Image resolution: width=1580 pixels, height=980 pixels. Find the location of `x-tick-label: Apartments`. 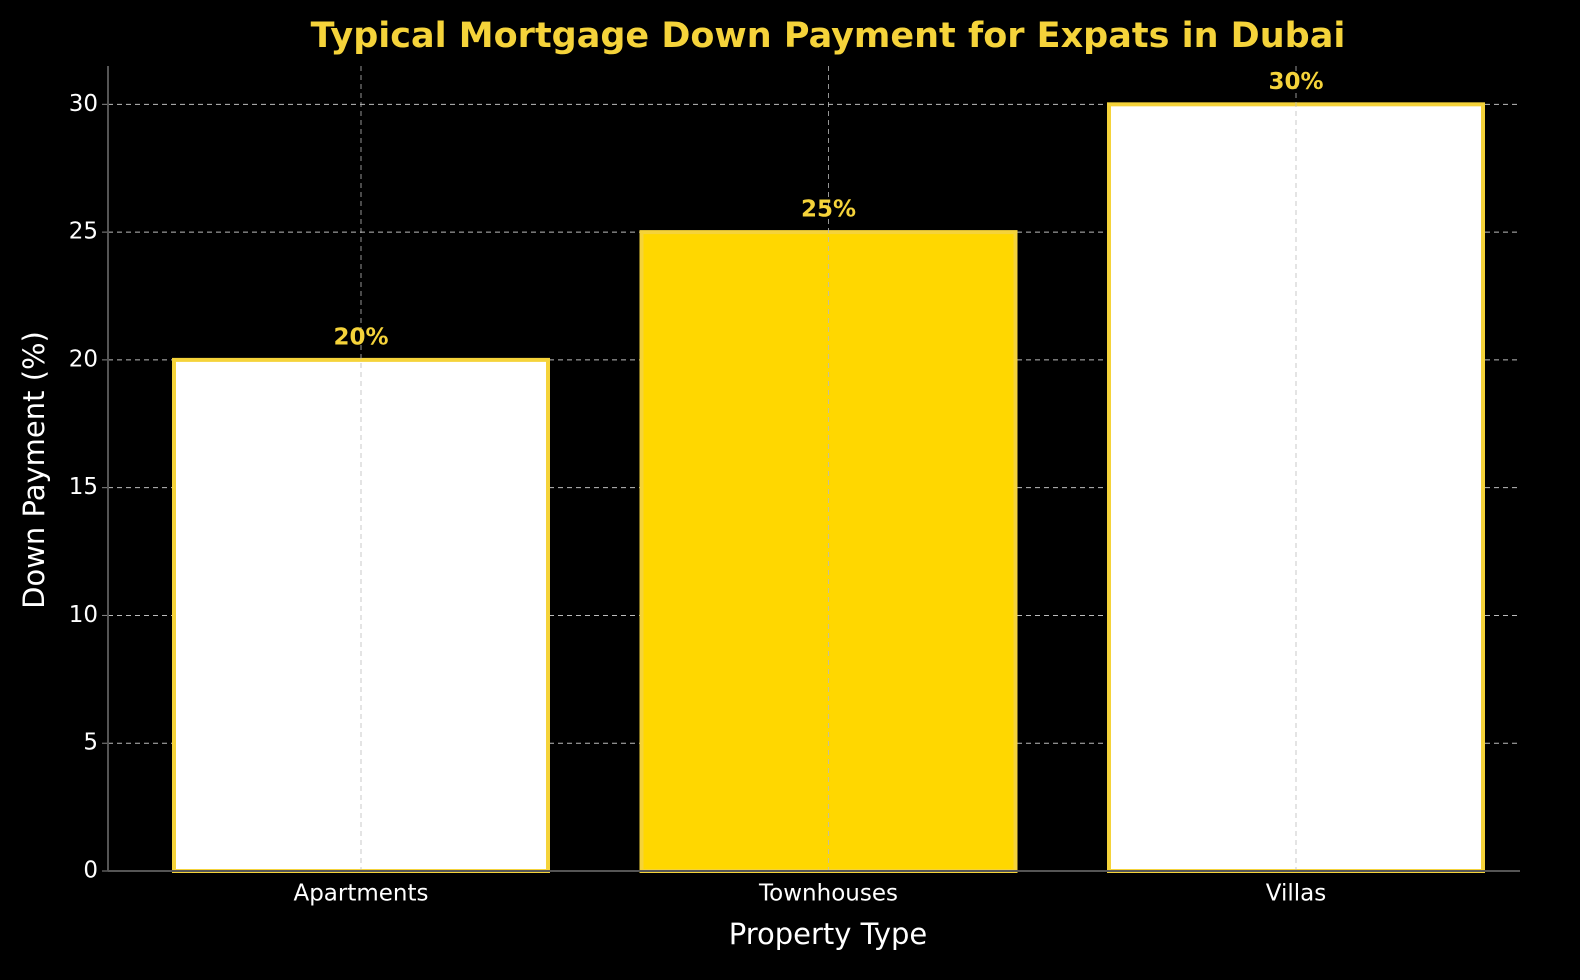

x-tick-label: Apartments is located at coordinates (360, 894).